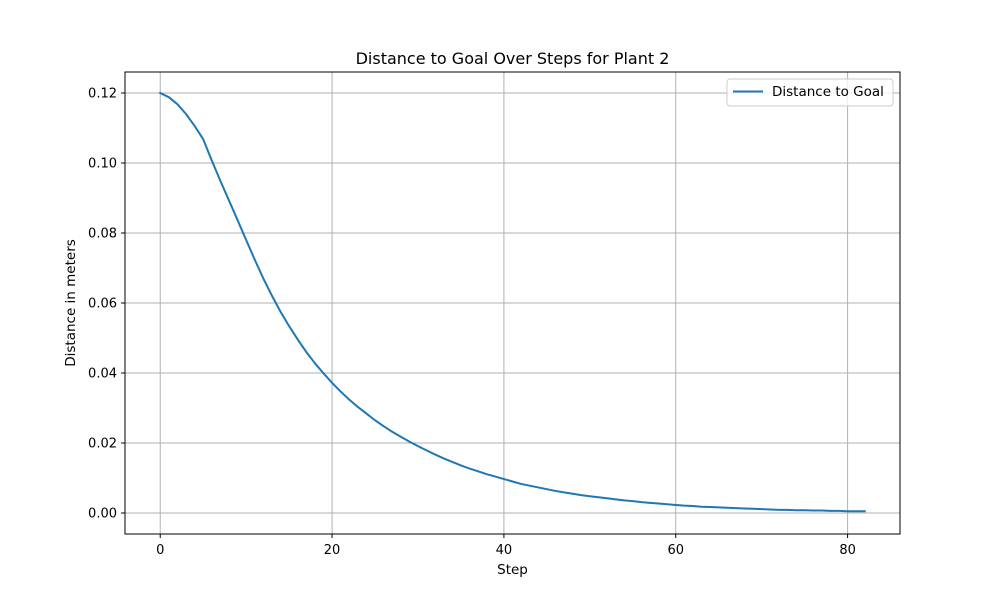 This screenshot has height=600, width=1000. What do you see at coordinates (102, 444) in the screenshot?
I see `y-tick-label: 0.02` at bounding box center [102, 444].